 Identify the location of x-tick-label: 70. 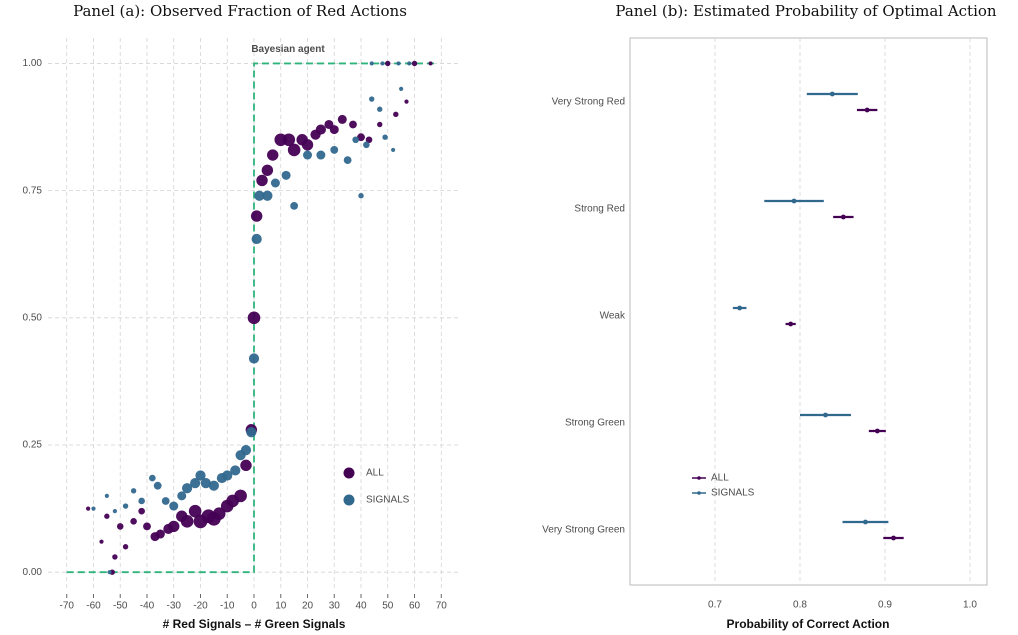
(442, 606).